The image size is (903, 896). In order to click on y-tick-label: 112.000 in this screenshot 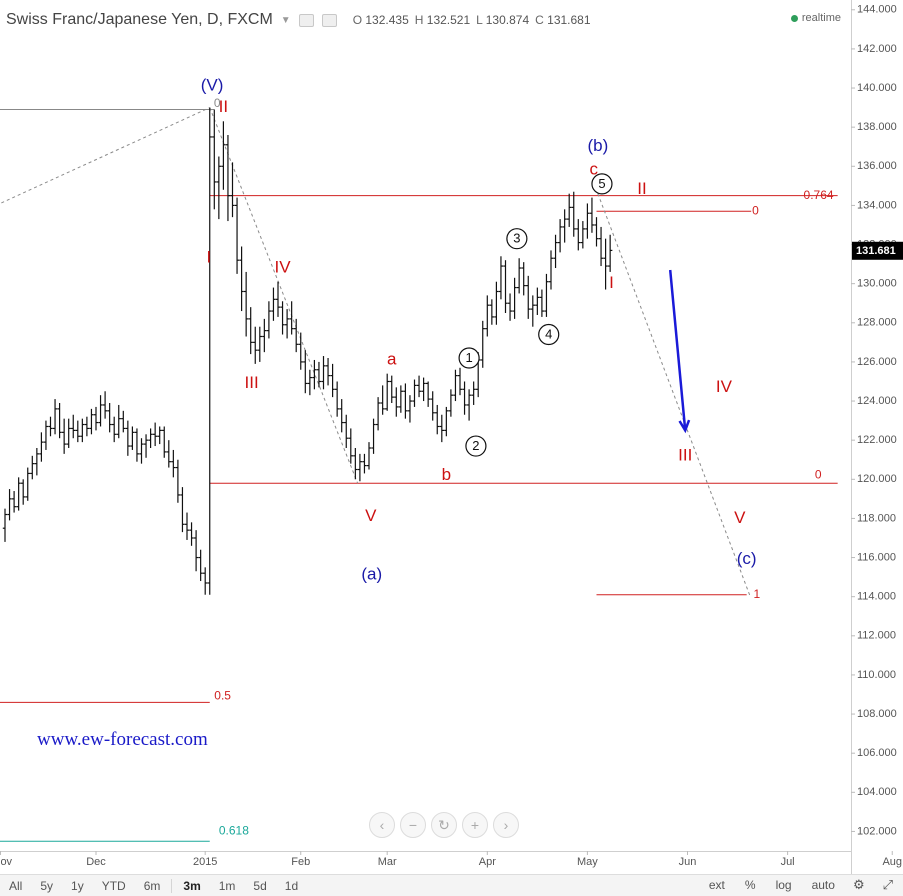, I will do `click(876, 636)`.